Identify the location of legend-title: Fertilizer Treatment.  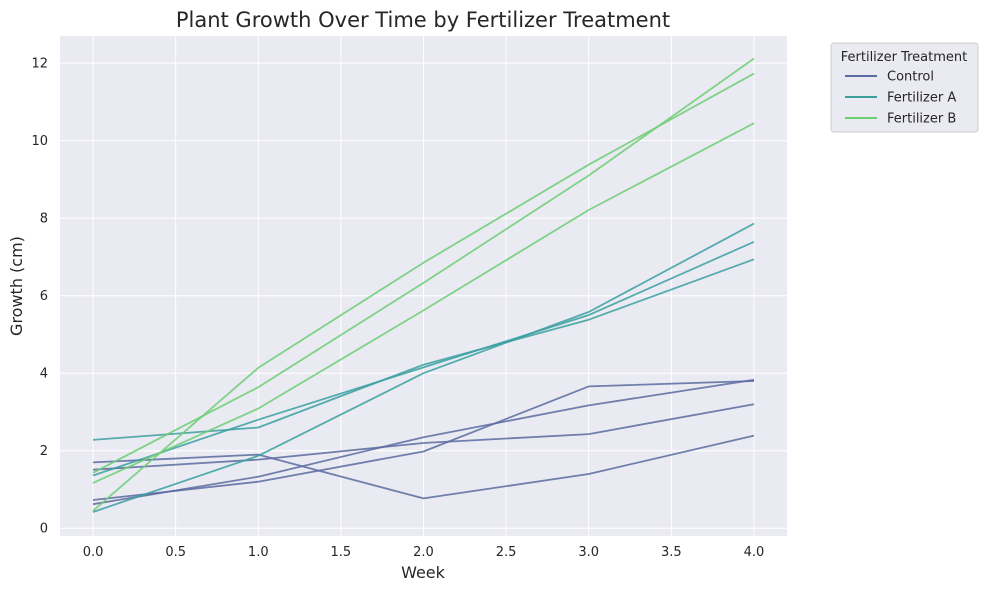
(904, 57).